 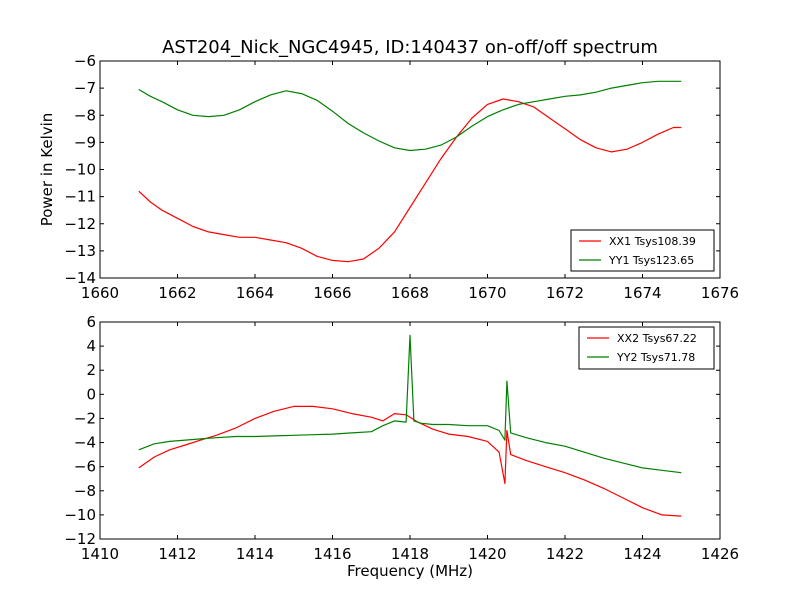 I want to click on y-tick-label: −4, so click(x=85, y=443).